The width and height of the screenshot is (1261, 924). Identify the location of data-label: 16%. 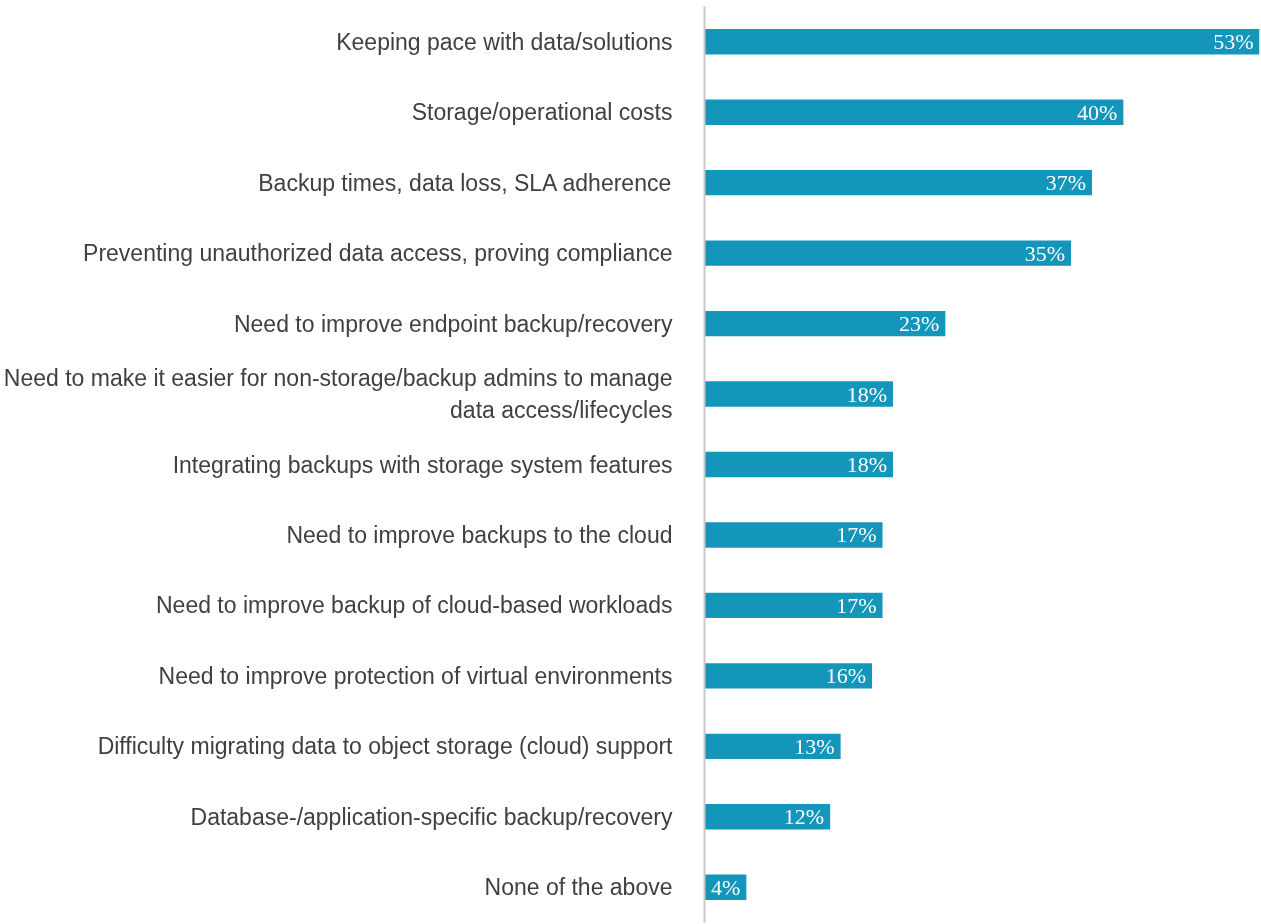
(846, 676).